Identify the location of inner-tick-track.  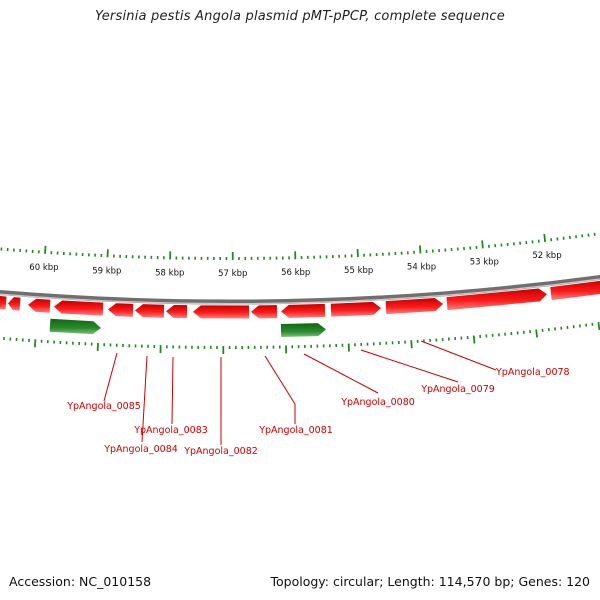
(301, 337).